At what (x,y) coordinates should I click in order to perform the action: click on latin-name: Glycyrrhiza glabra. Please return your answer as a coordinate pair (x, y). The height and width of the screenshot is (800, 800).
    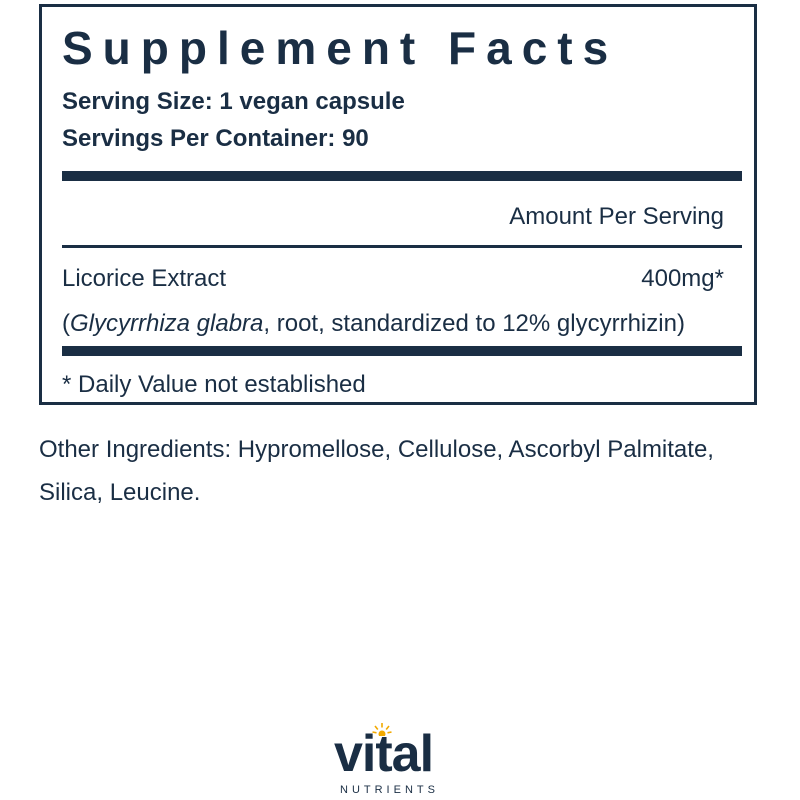
    Looking at the image, I should click on (167, 323).